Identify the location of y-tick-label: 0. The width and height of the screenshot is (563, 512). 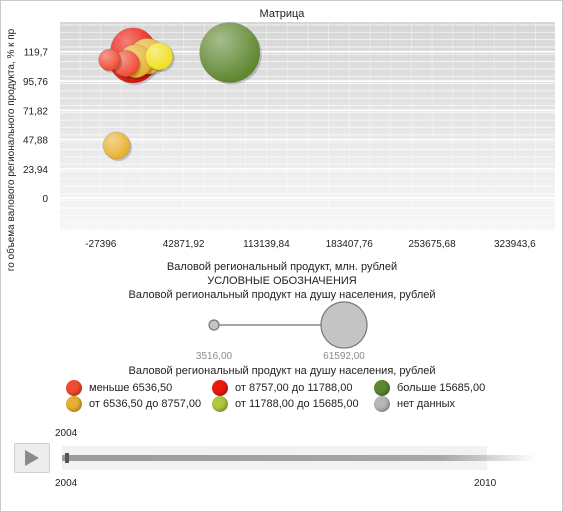
(45, 199).